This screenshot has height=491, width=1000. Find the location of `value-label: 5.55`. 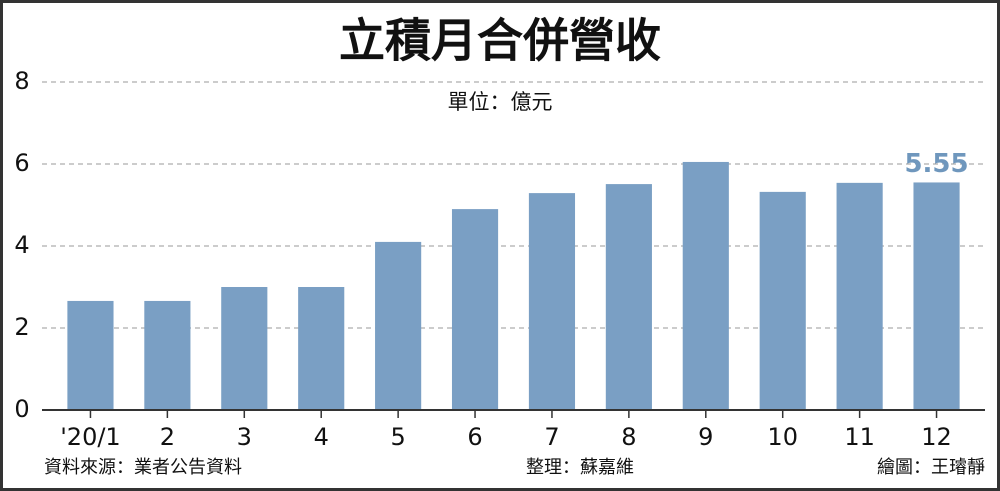

value-label: 5.55 is located at coordinates (936, 164).